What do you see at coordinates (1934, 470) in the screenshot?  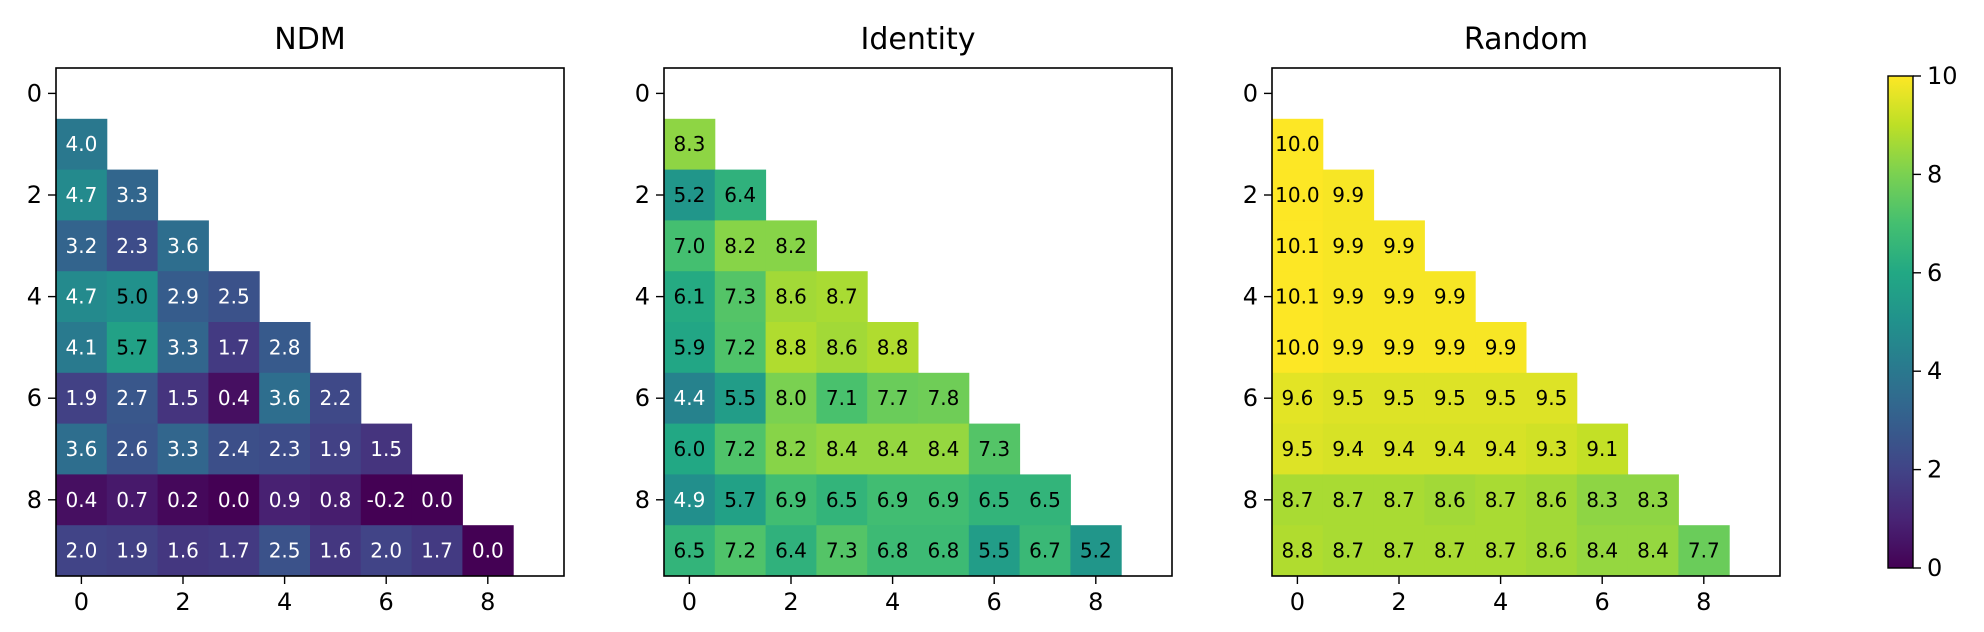 I see `colorbar-tick-label: 2` at bounding box center [1934, 470].